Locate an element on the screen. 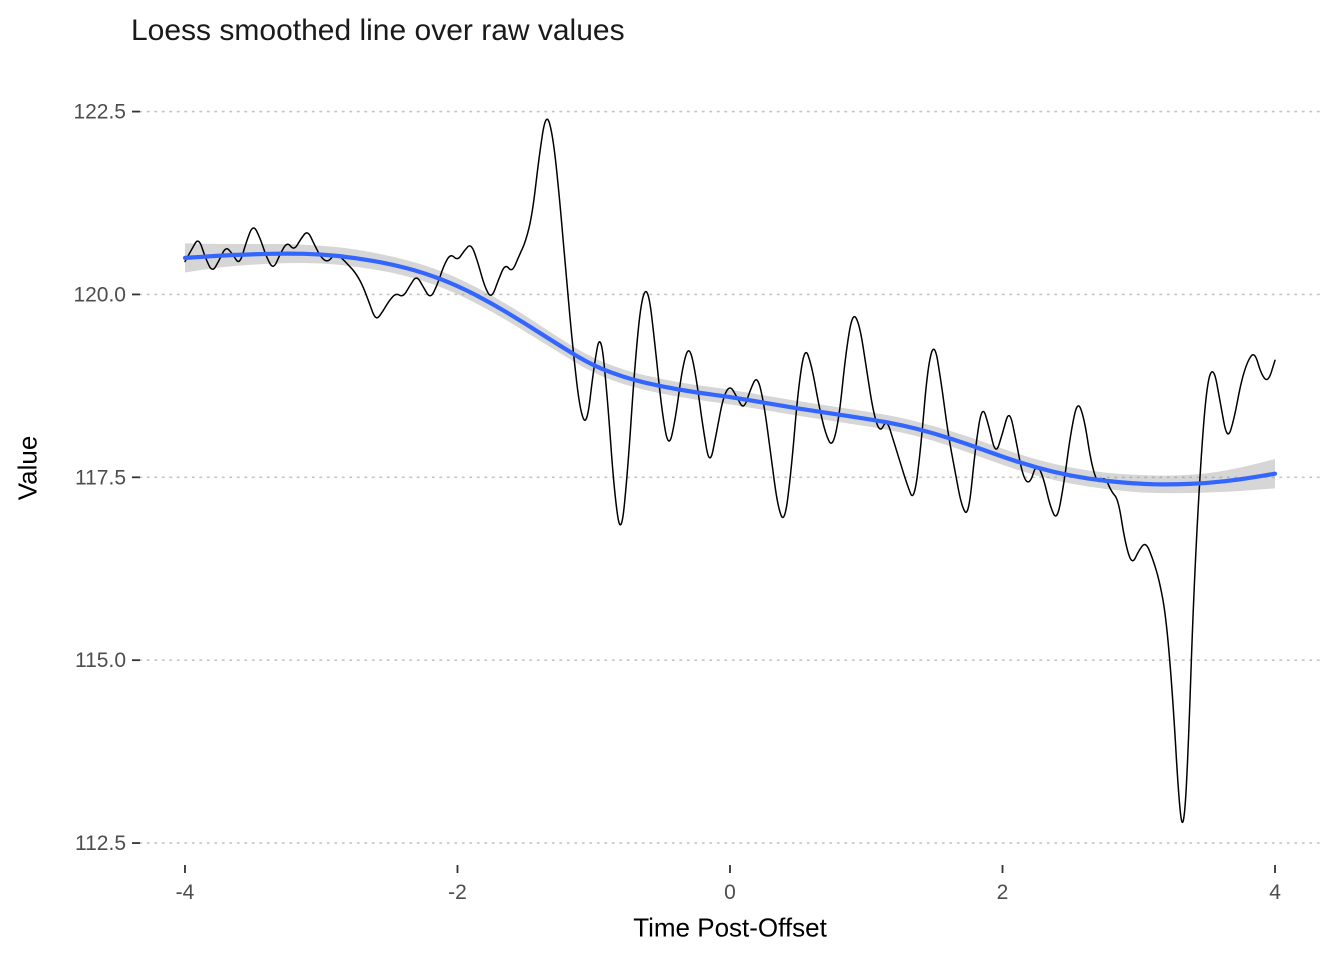 The width and height of the screenshot is (1344, 960). x-tick-label: 4 is located at coordinates (1275, 892).